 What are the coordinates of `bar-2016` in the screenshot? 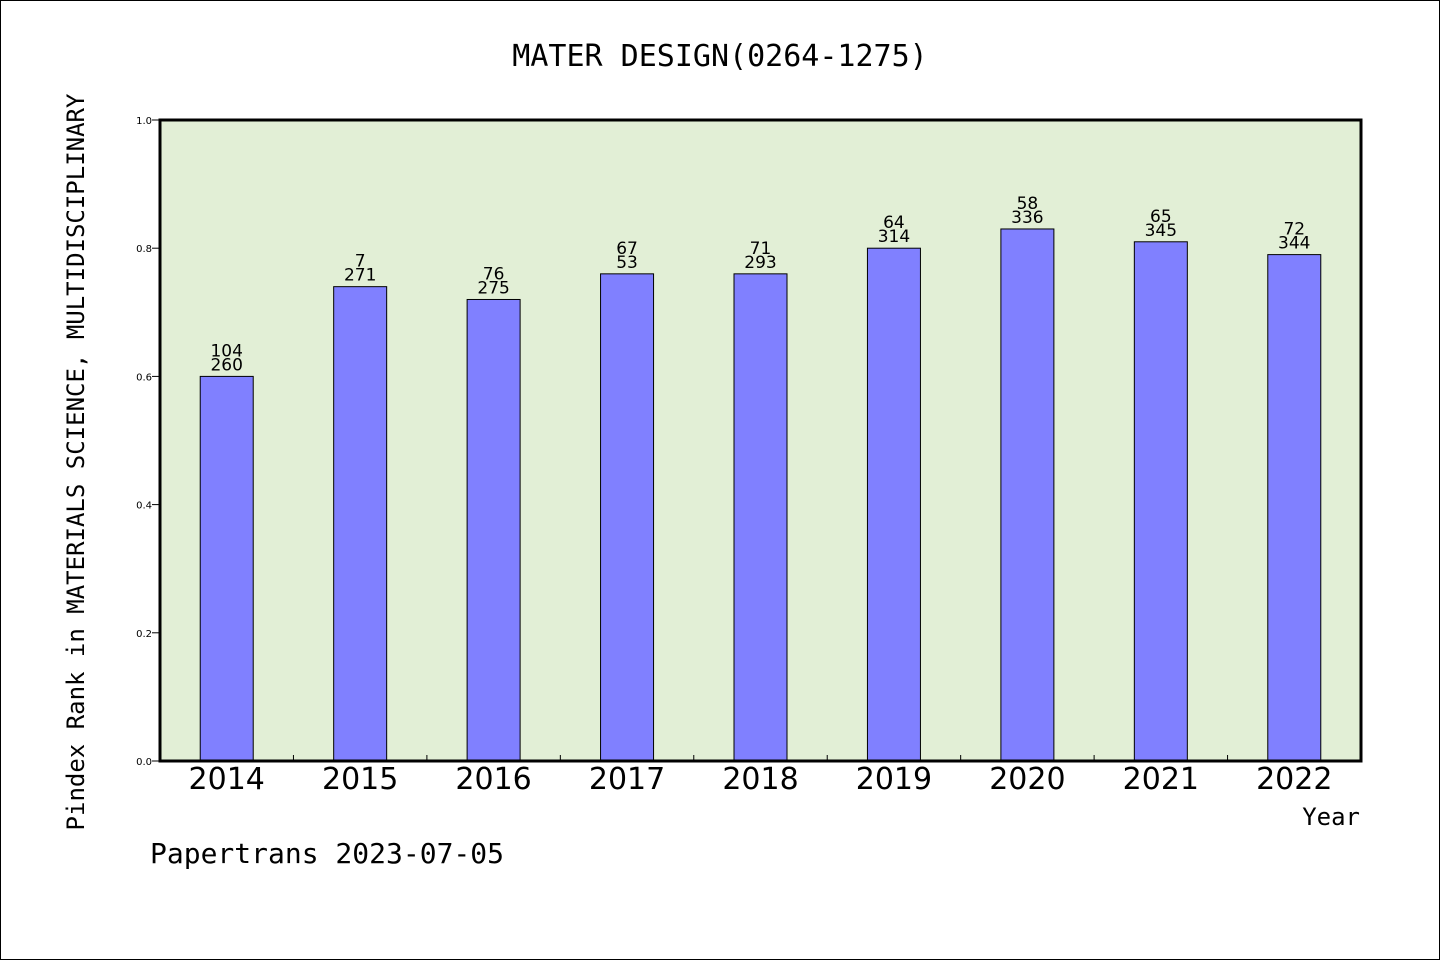 It's located at (493, 530).